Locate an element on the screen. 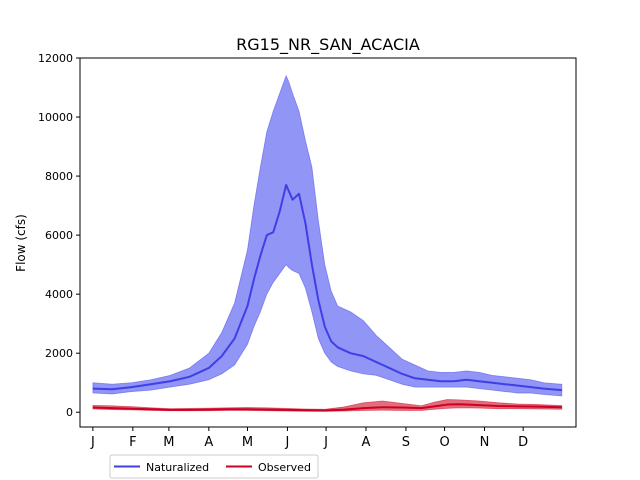 The height and width of the screenshot is (480, 640). x-tick-label: D is located at coordinates (523, 442).